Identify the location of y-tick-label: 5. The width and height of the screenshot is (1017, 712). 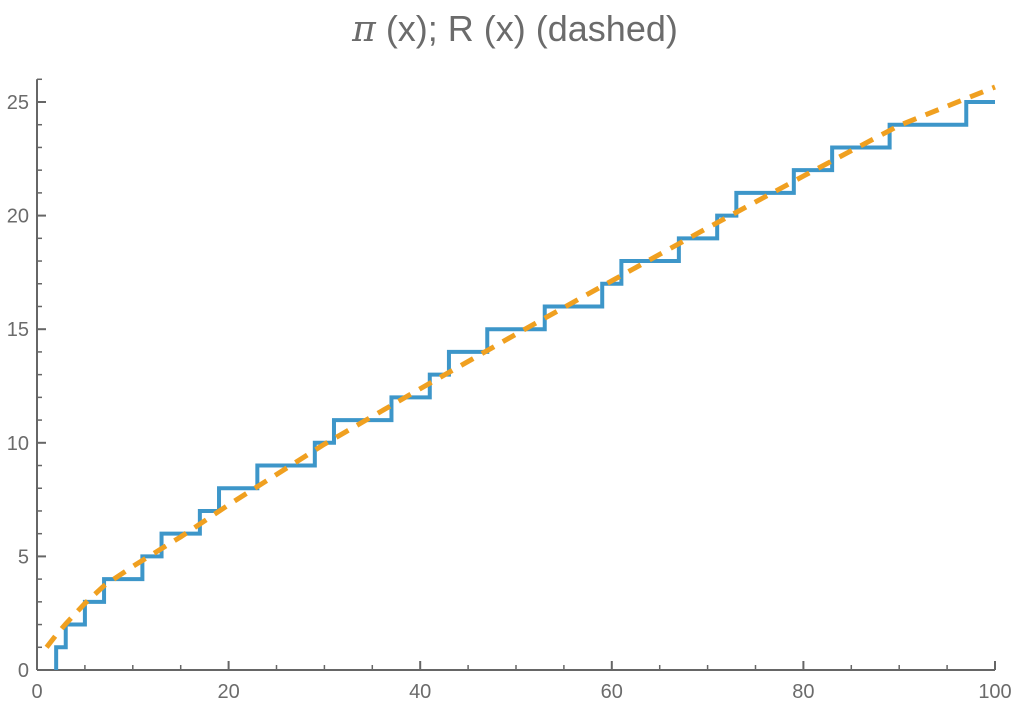
(23, 557).